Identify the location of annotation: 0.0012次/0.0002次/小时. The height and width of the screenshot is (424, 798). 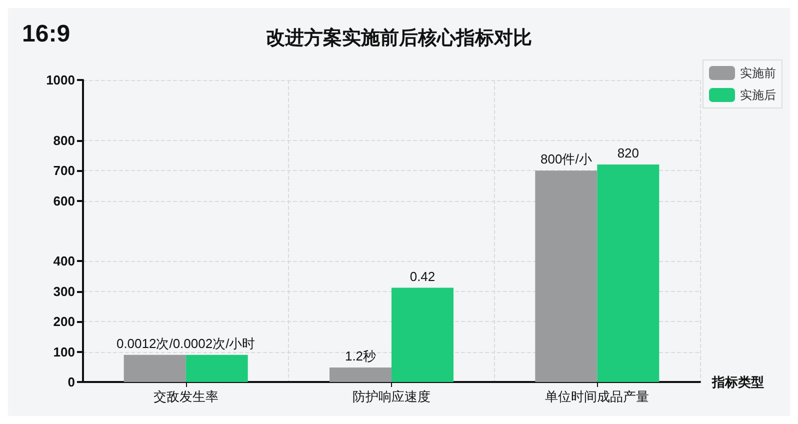
(186, 343).